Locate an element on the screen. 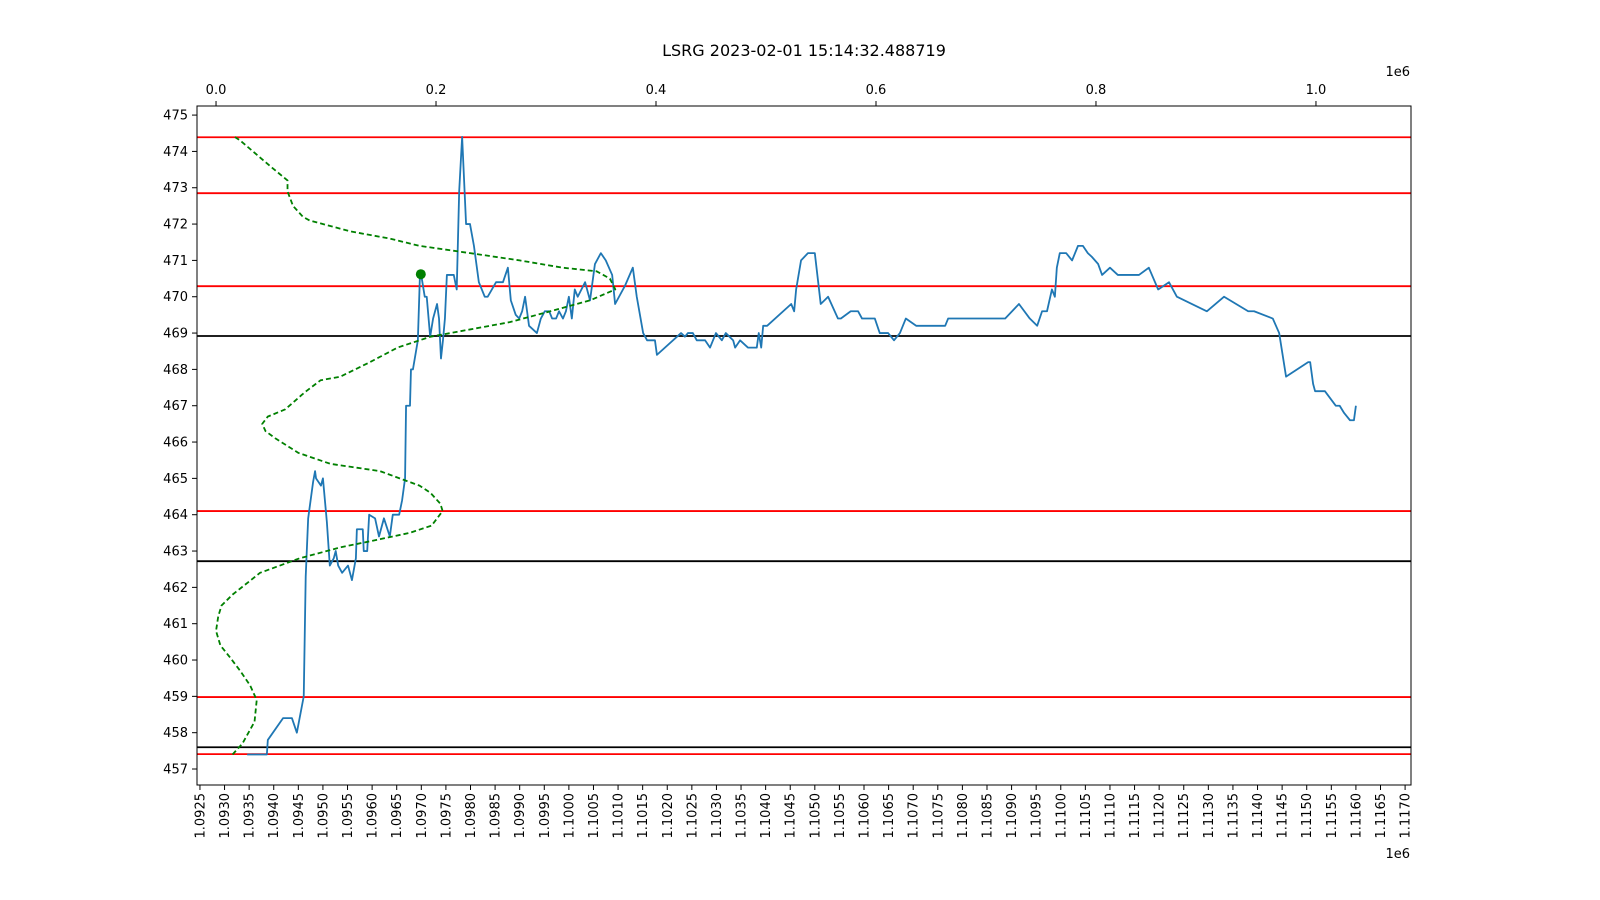  x-tick-label: 1.1135 is located at coordinates (1233, 816).